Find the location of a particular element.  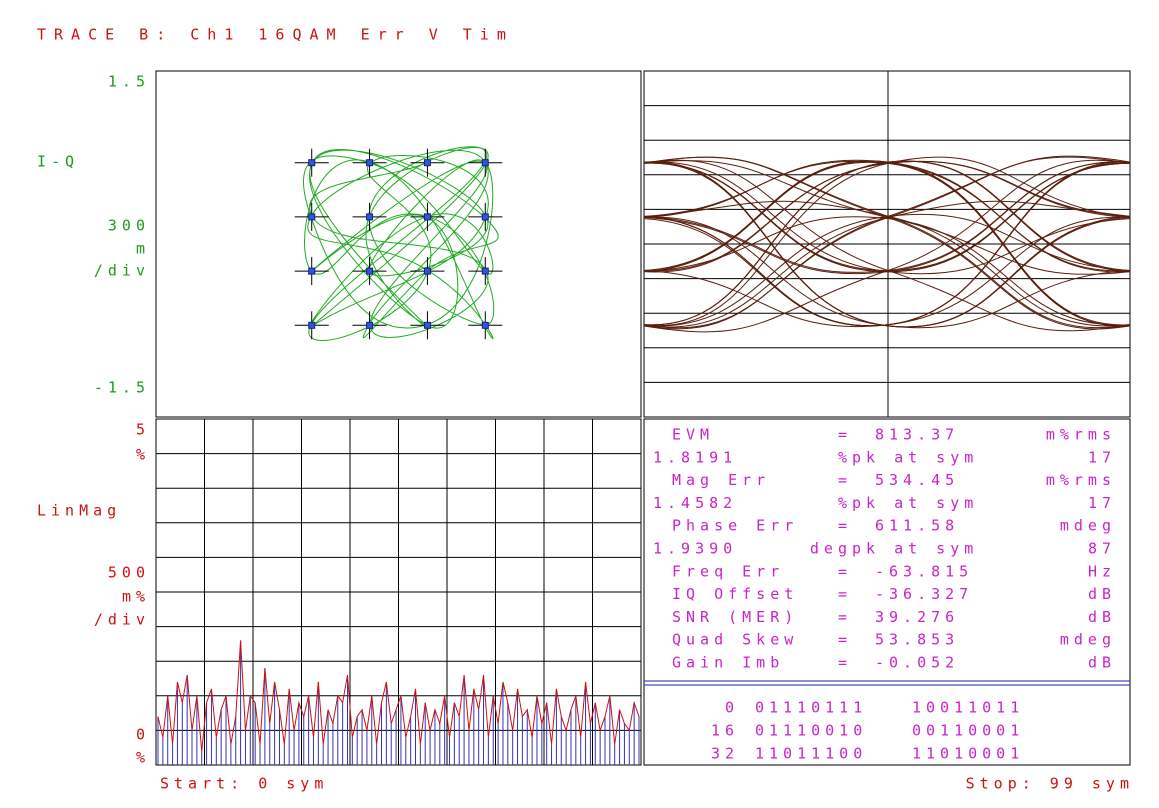

measure-label: 1.9390 is located at coordinates (695, 549).